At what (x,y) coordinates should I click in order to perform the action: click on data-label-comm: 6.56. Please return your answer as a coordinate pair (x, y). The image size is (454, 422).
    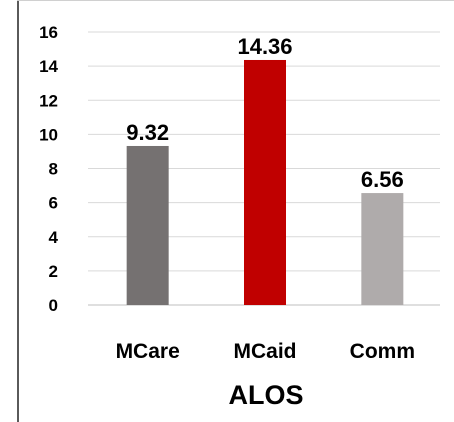
    Looking at the image, I should click on (382, 179).